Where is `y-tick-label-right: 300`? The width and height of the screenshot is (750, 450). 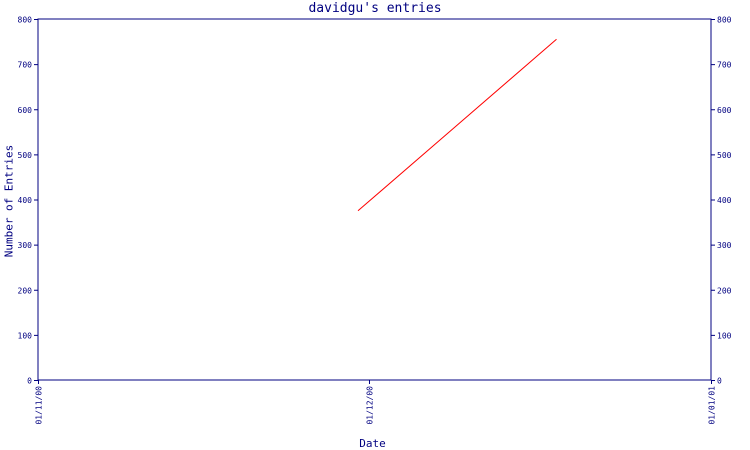 y-tick-label-right: 300 is located at coordinates (724, 245).